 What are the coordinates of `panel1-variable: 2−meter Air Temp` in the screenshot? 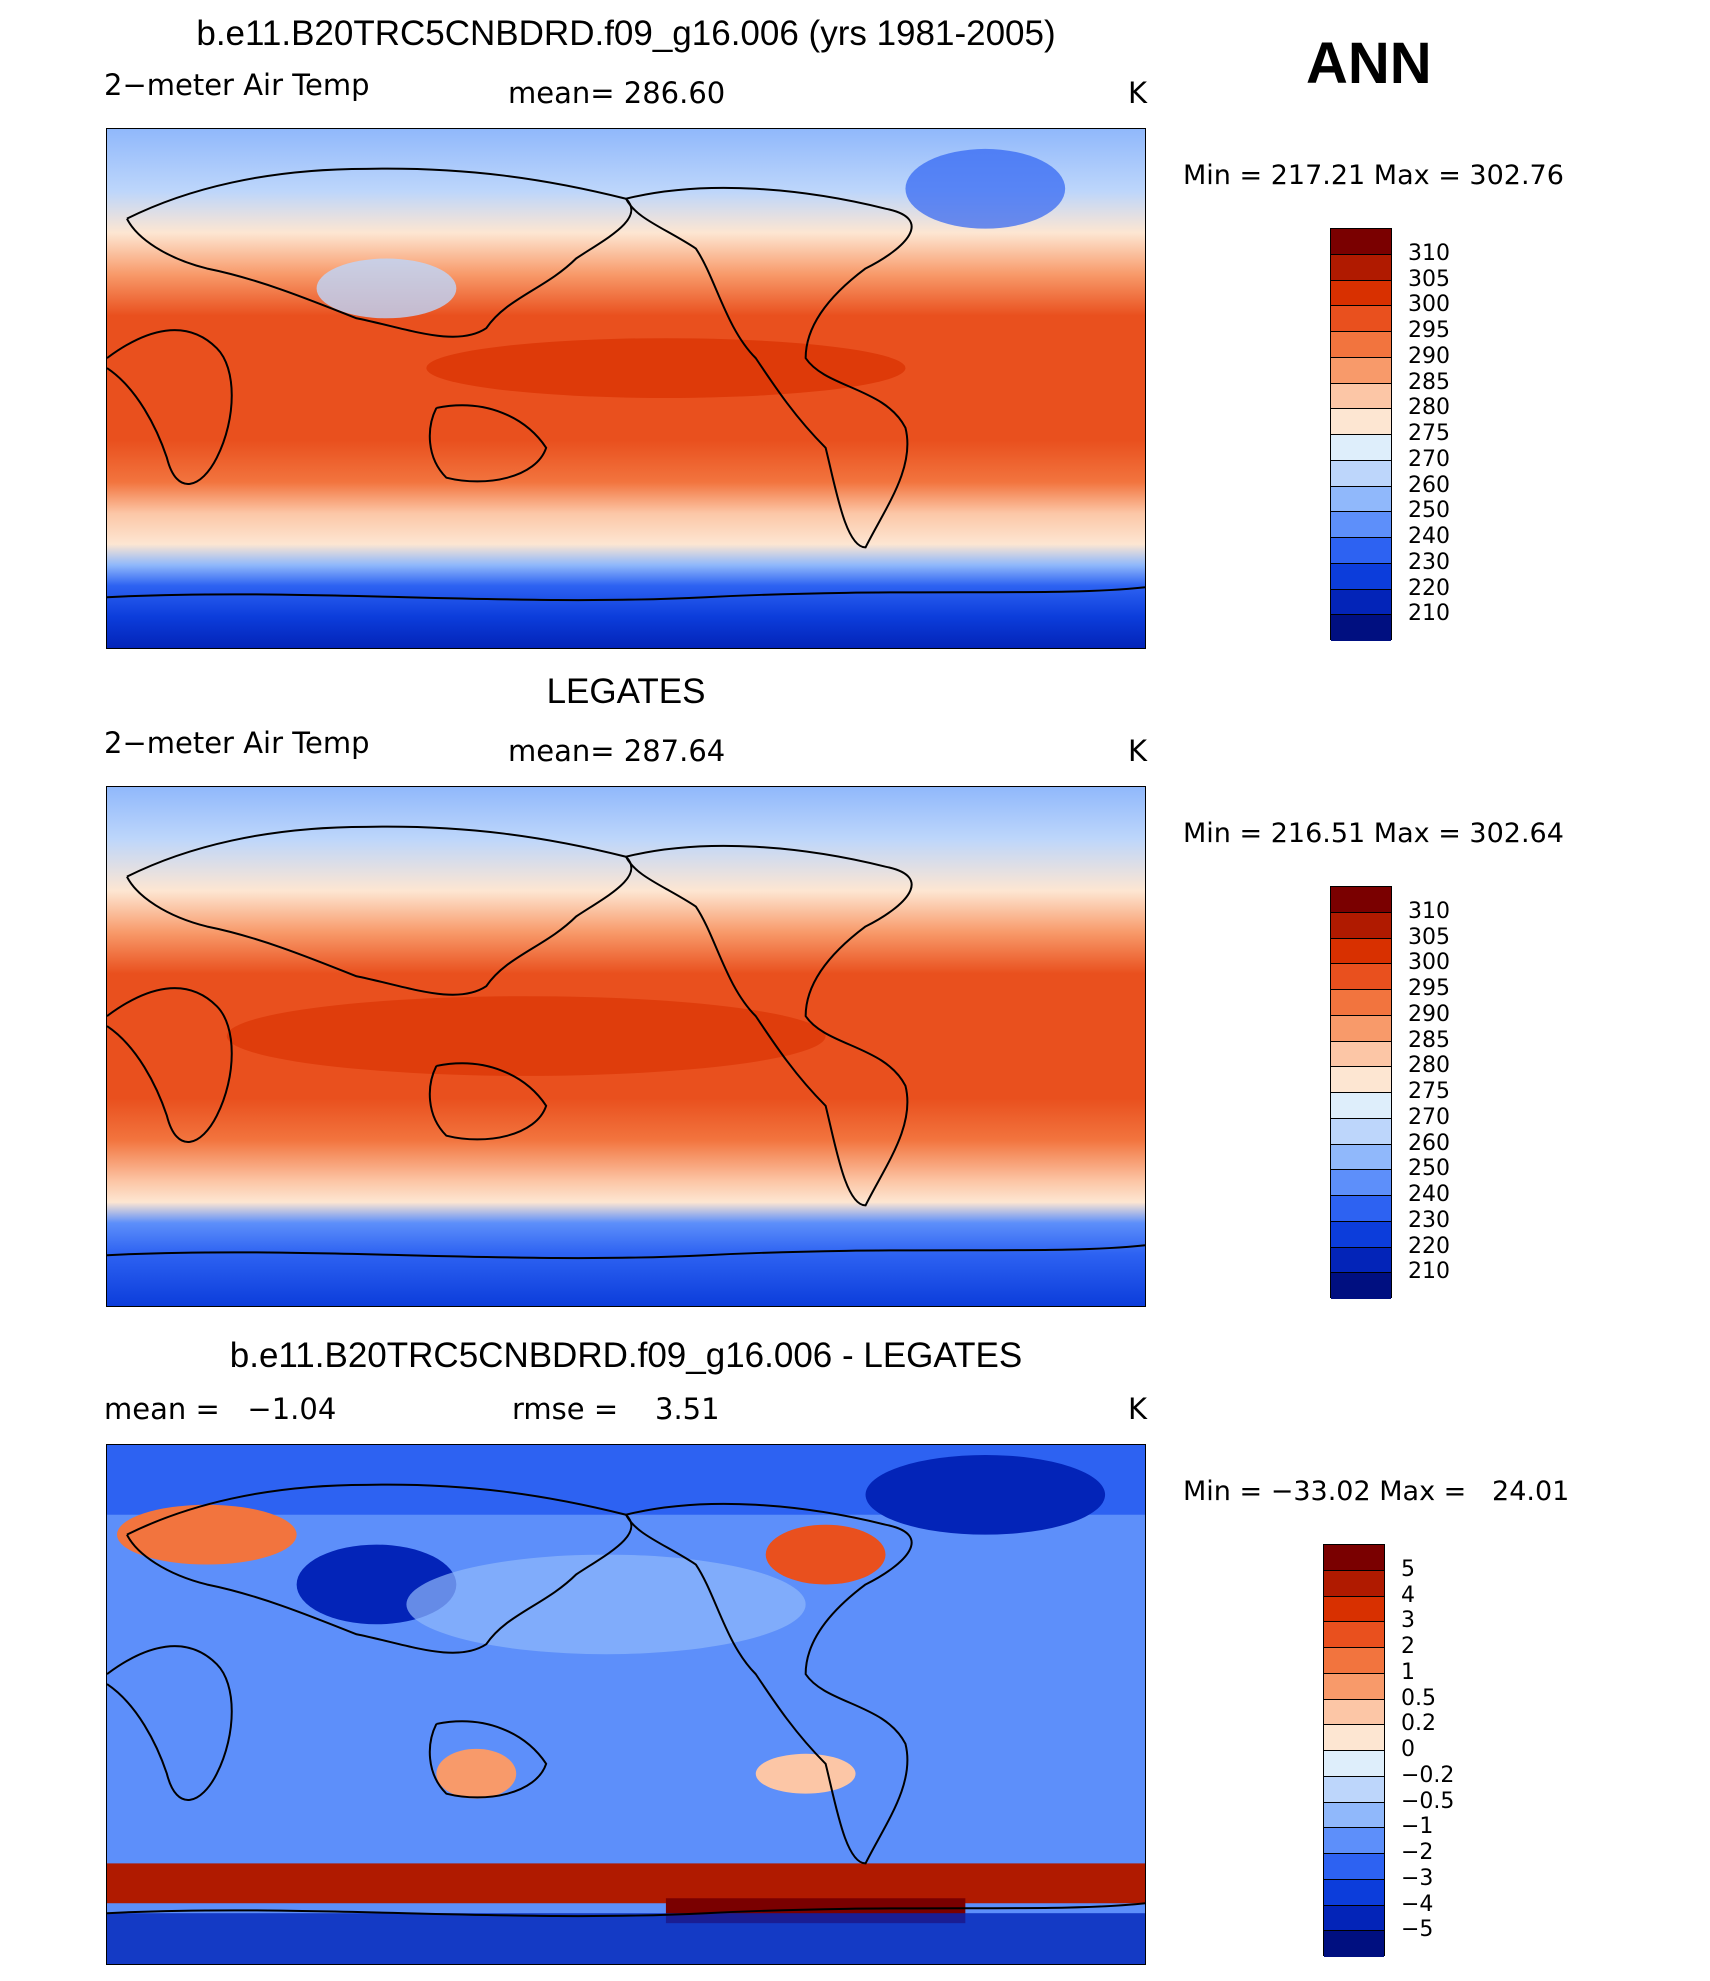 It's located at (237, 85).